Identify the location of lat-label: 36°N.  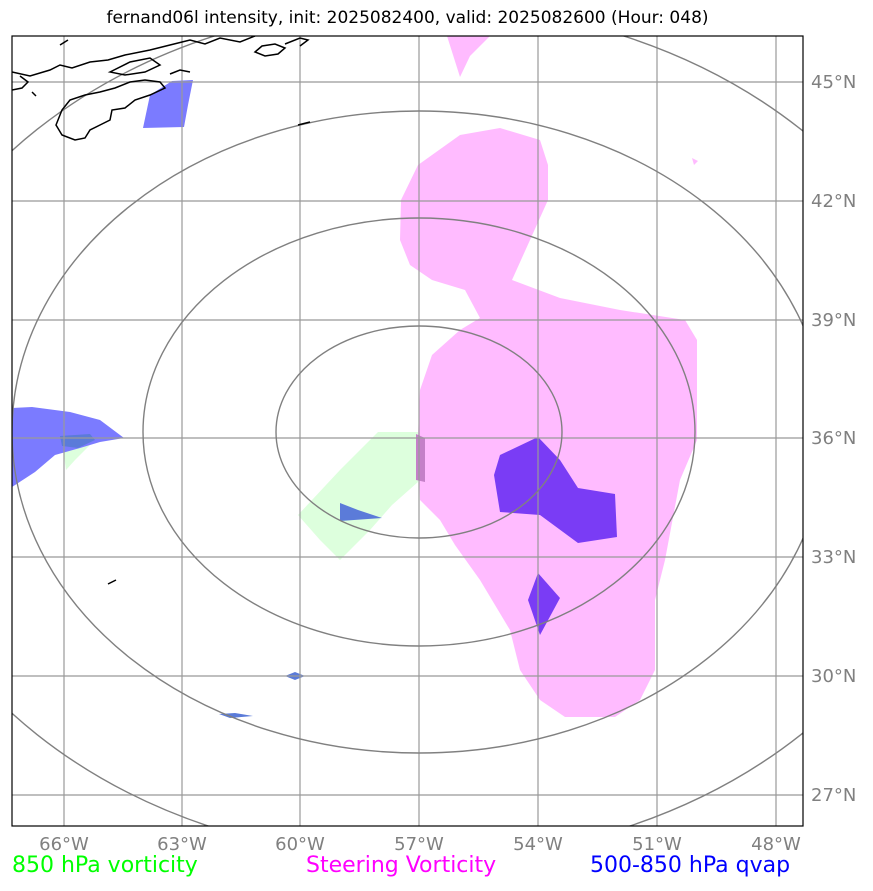
(833, 438).